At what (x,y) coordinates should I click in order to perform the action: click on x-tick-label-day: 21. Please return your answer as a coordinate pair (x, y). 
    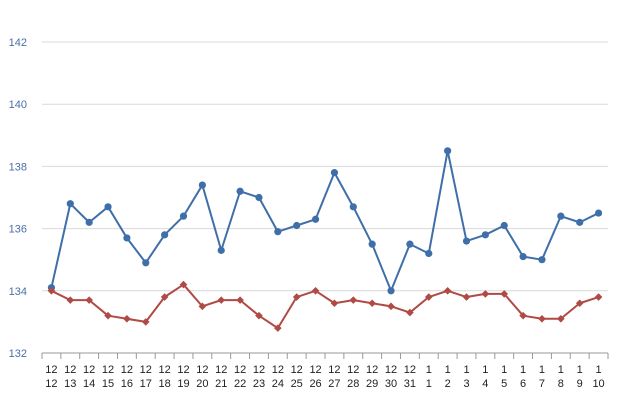
    Looking at the image, I should click on (221, 384).